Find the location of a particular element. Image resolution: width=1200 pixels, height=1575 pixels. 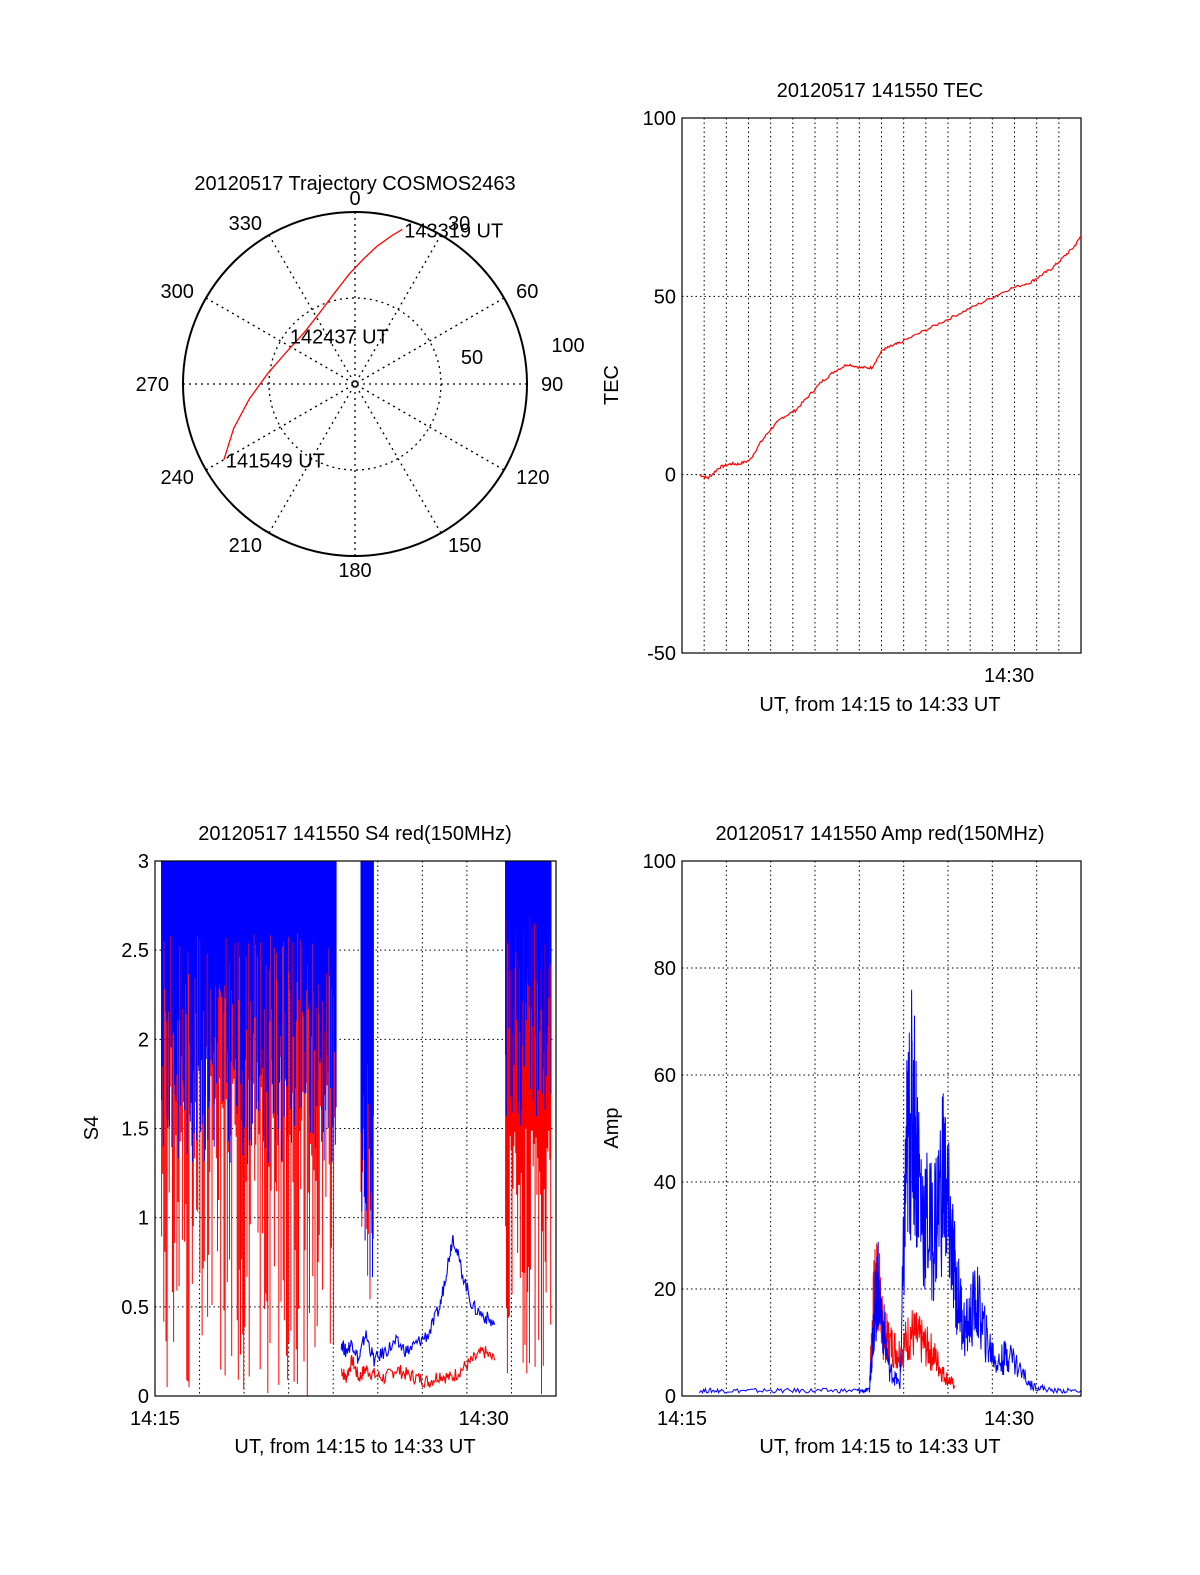

tec-grid is located at coordinates (881, 385).